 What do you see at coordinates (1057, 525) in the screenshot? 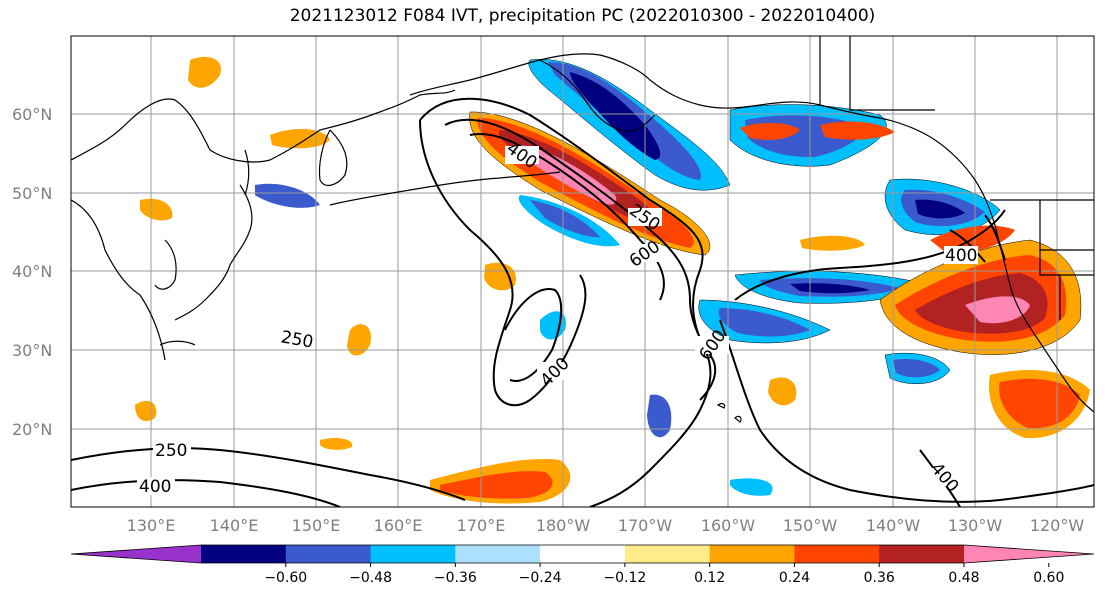
I see `lon-label: 120°W` at bounding box center [1057, 525].